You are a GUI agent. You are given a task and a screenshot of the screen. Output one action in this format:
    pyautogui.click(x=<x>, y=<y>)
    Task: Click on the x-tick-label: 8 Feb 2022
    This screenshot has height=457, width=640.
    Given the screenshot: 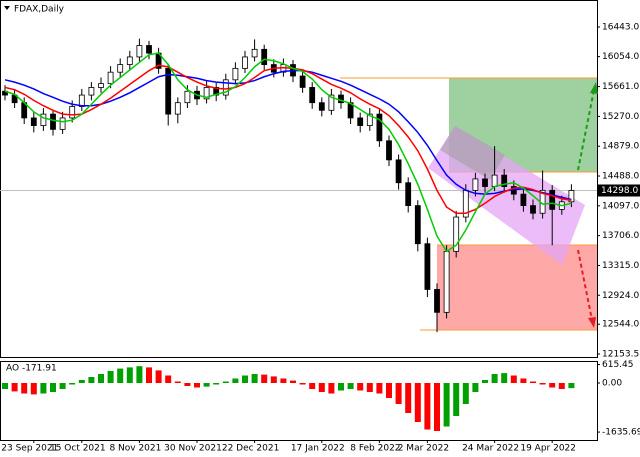 What is the action you would take?
    pyautogui.click(x=375, y=449)
    